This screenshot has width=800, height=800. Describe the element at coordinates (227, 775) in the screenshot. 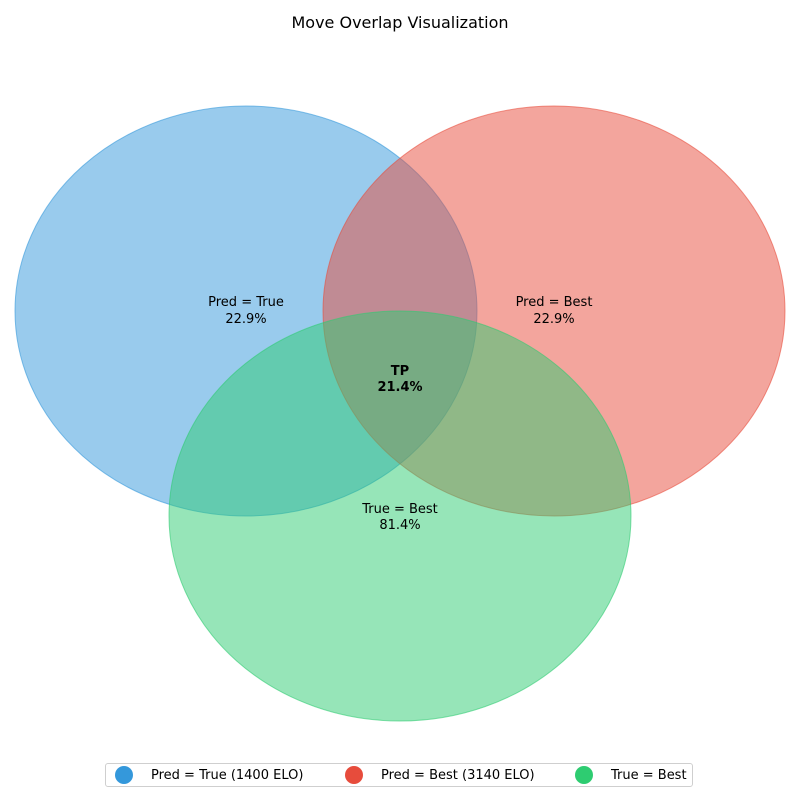

I see `legend-label-pred-true: Pred = True (1400 ELO)` at that location.